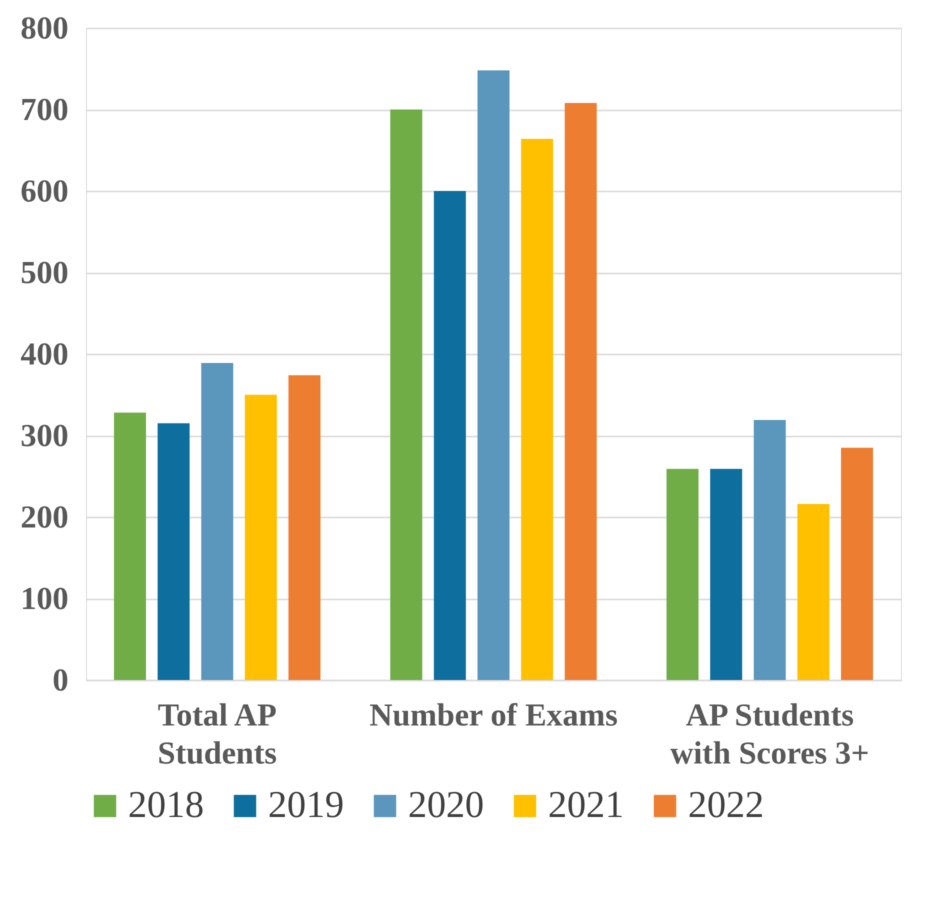 The height and width of the screenshot is (899, 950). Describe the element at coordinates (586, 805) in the screenshot. I see `legend-label: 2021` at that location.